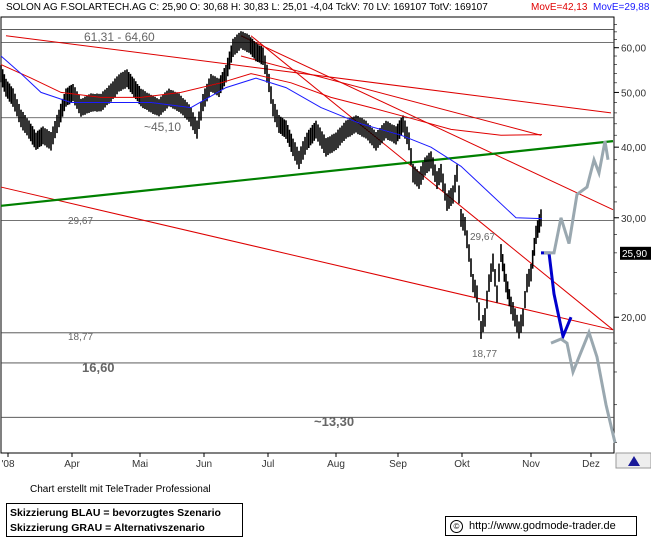 The height and width of the screenshot is (546, 651). What do you see at coordinates (531, 464) in the screenshot?
I see `x-tick-label-8: Nov` at bounding box center [531, 464].